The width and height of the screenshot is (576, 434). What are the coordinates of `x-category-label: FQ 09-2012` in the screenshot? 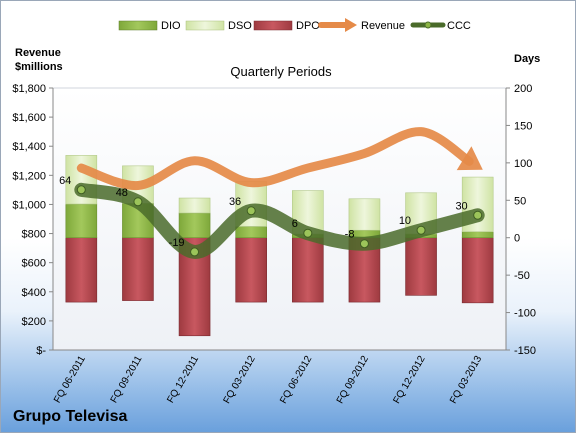 It's located at (353, 380).